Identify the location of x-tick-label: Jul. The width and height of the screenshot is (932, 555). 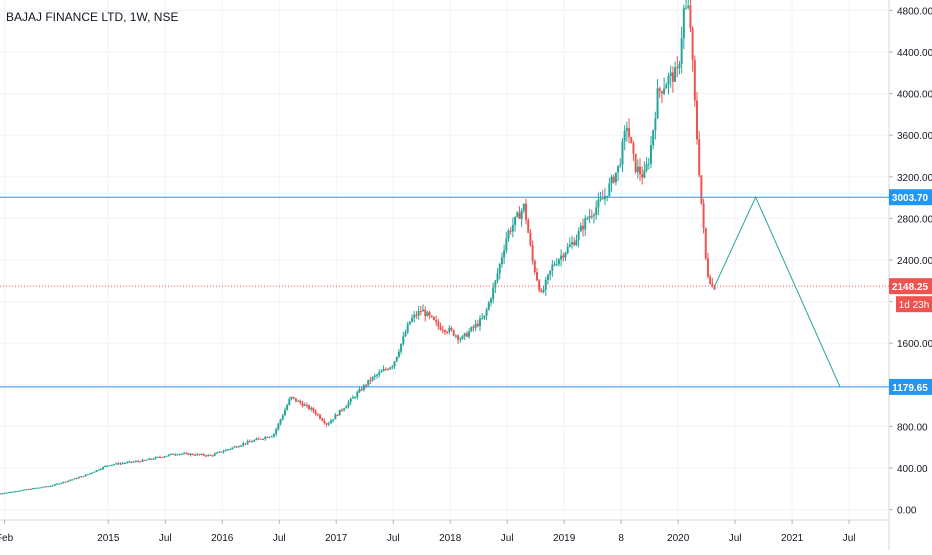
(393, 538).